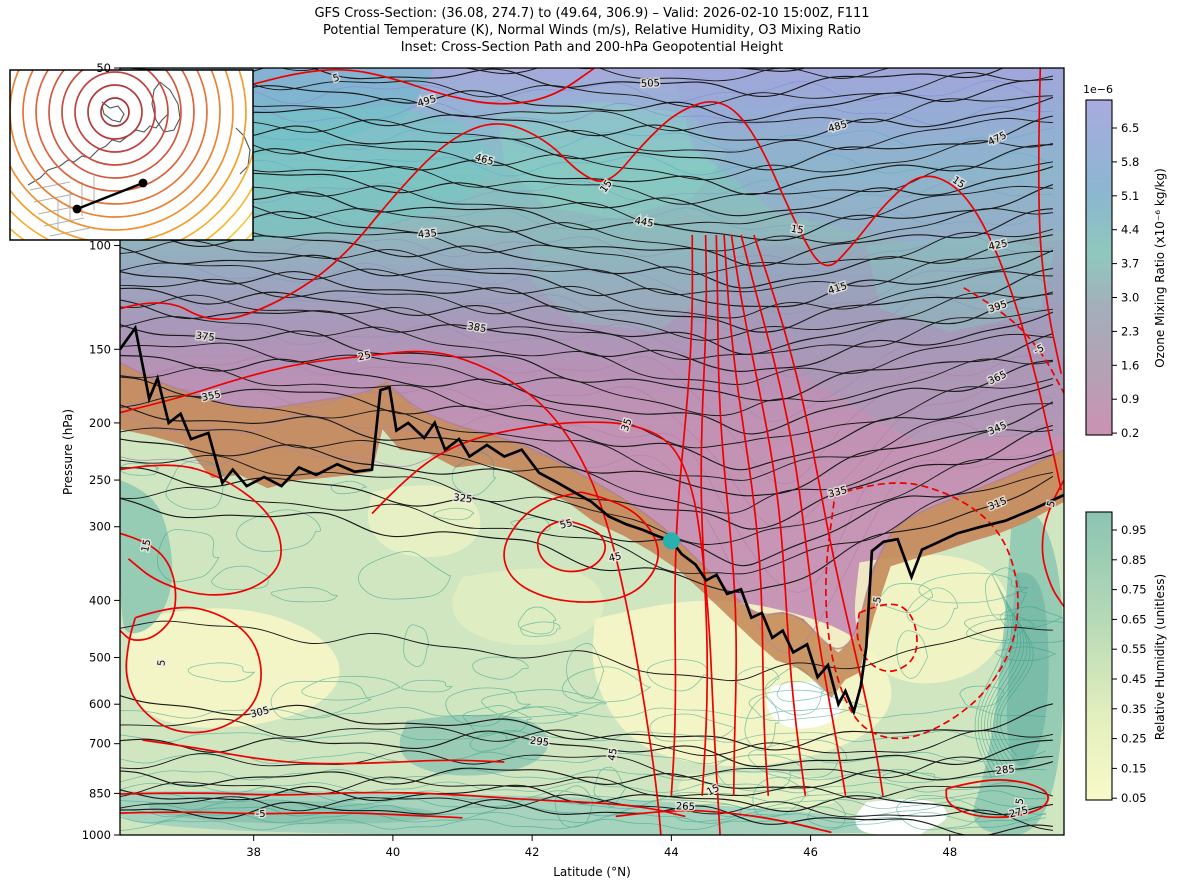 The image size is (1184, 892). I want to click on svg-text: 500, so click(100, 658).